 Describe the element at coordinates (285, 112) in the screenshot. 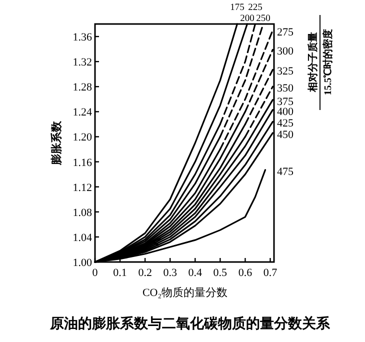

I see `series-label: 400` at that location.